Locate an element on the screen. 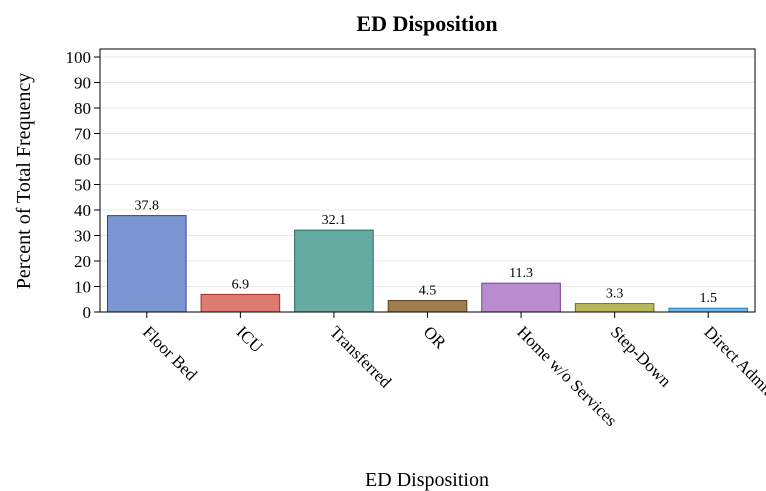 This screenshot has height=491, width=766. x-tick-label: ICU is located at coordinates (250, 339).